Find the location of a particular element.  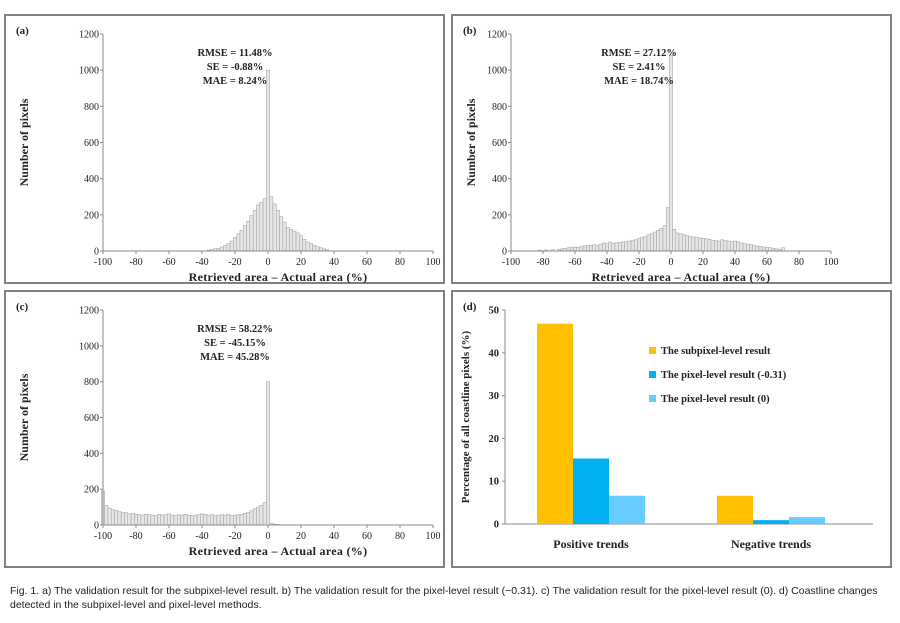

stats-annotation: RMSE = 58.22% is located at coordinates (235, 329).